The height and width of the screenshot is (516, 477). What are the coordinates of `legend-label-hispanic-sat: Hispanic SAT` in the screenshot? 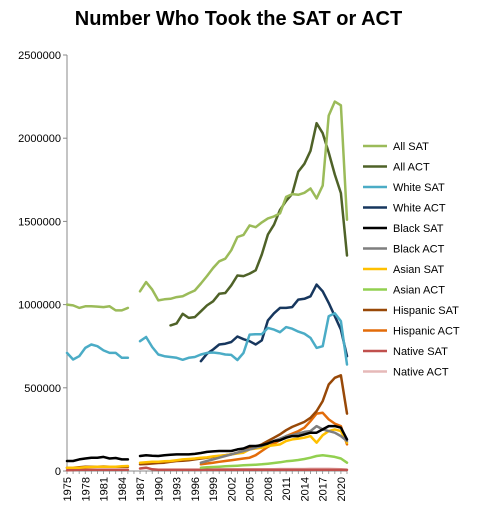 It's located at (426, 311).